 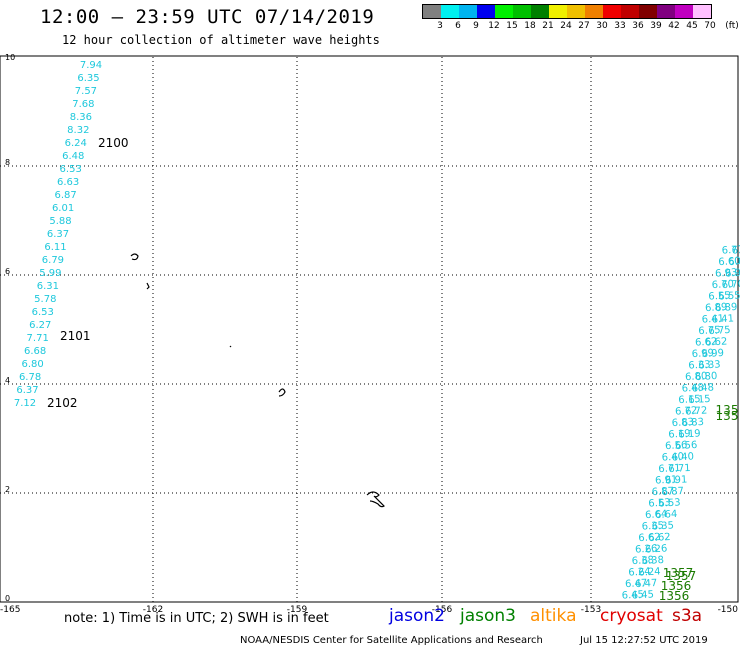 I want to click on pass-time-label: 2102, so click(x=62, y=403).